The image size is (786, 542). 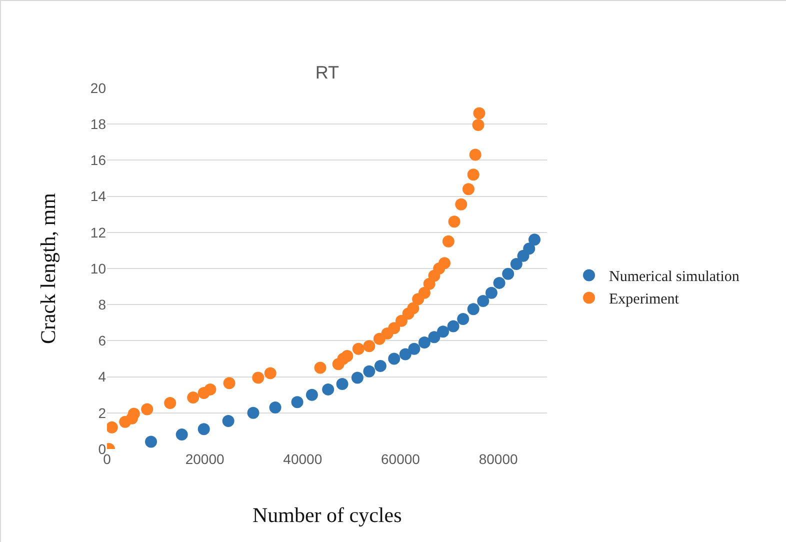 I want to click on y-tick-label: 12, so click(x=98, y=232).